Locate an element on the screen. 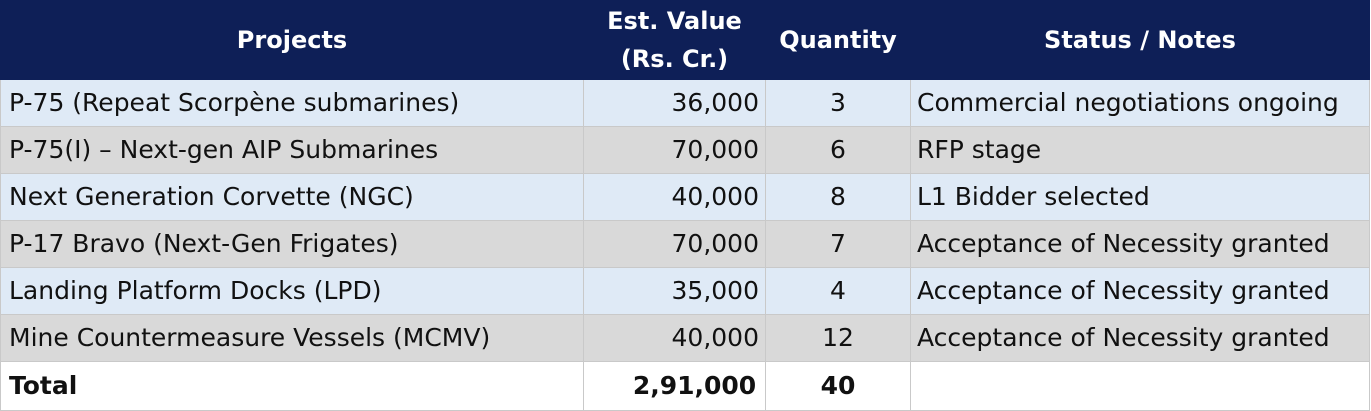 Image resolution: width=1371 pixels, height=411 pixels. total-quantity: 40 is located at coordinates (838, 386).